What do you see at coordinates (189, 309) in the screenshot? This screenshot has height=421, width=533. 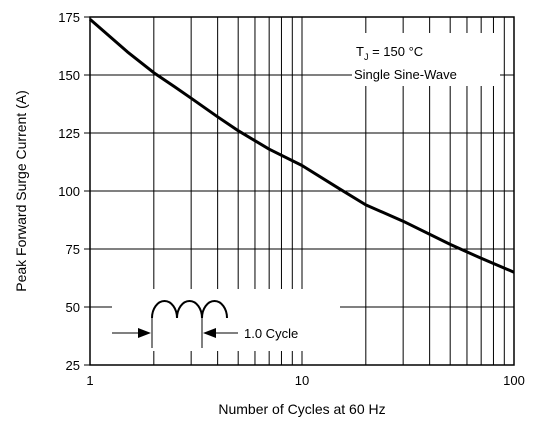 I see `half-sine-wave-icon` at bounding box center [189, 309].